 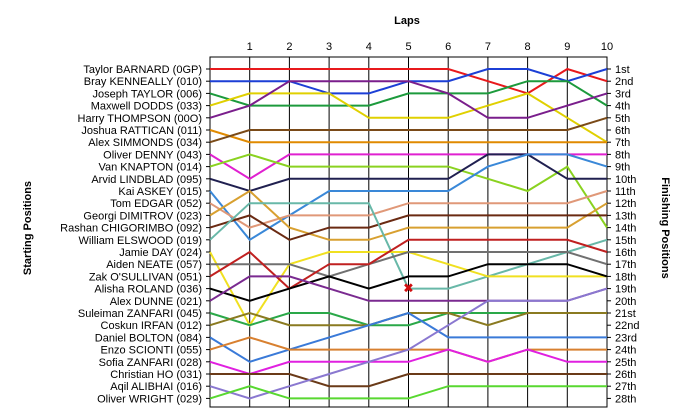 What do you see at coordinates (625, 253) in the screenshot?
I see `finishing-position-label: 16th` at bounding box center [625, 253].